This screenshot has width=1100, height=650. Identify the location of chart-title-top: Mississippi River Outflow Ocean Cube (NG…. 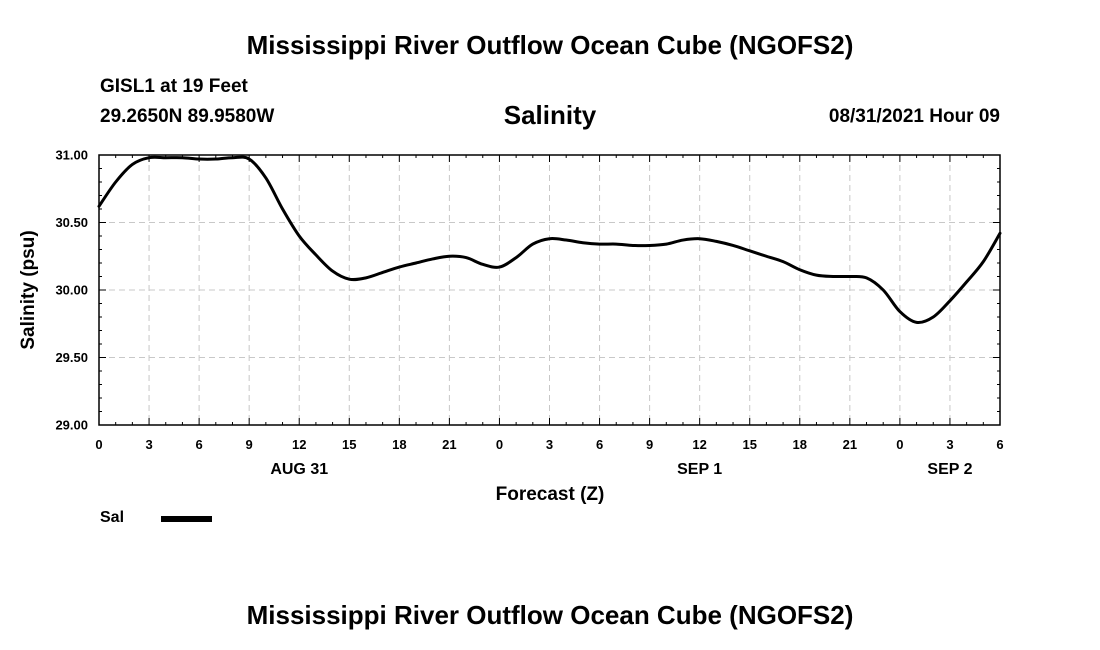
(550, 45).